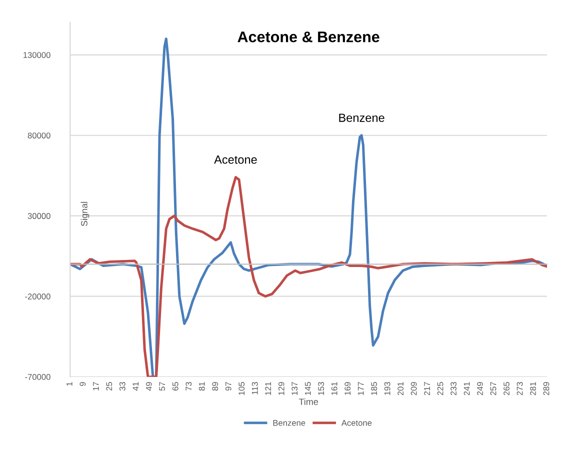  I want to click on x-tick-label: 177, so click(361, 388).